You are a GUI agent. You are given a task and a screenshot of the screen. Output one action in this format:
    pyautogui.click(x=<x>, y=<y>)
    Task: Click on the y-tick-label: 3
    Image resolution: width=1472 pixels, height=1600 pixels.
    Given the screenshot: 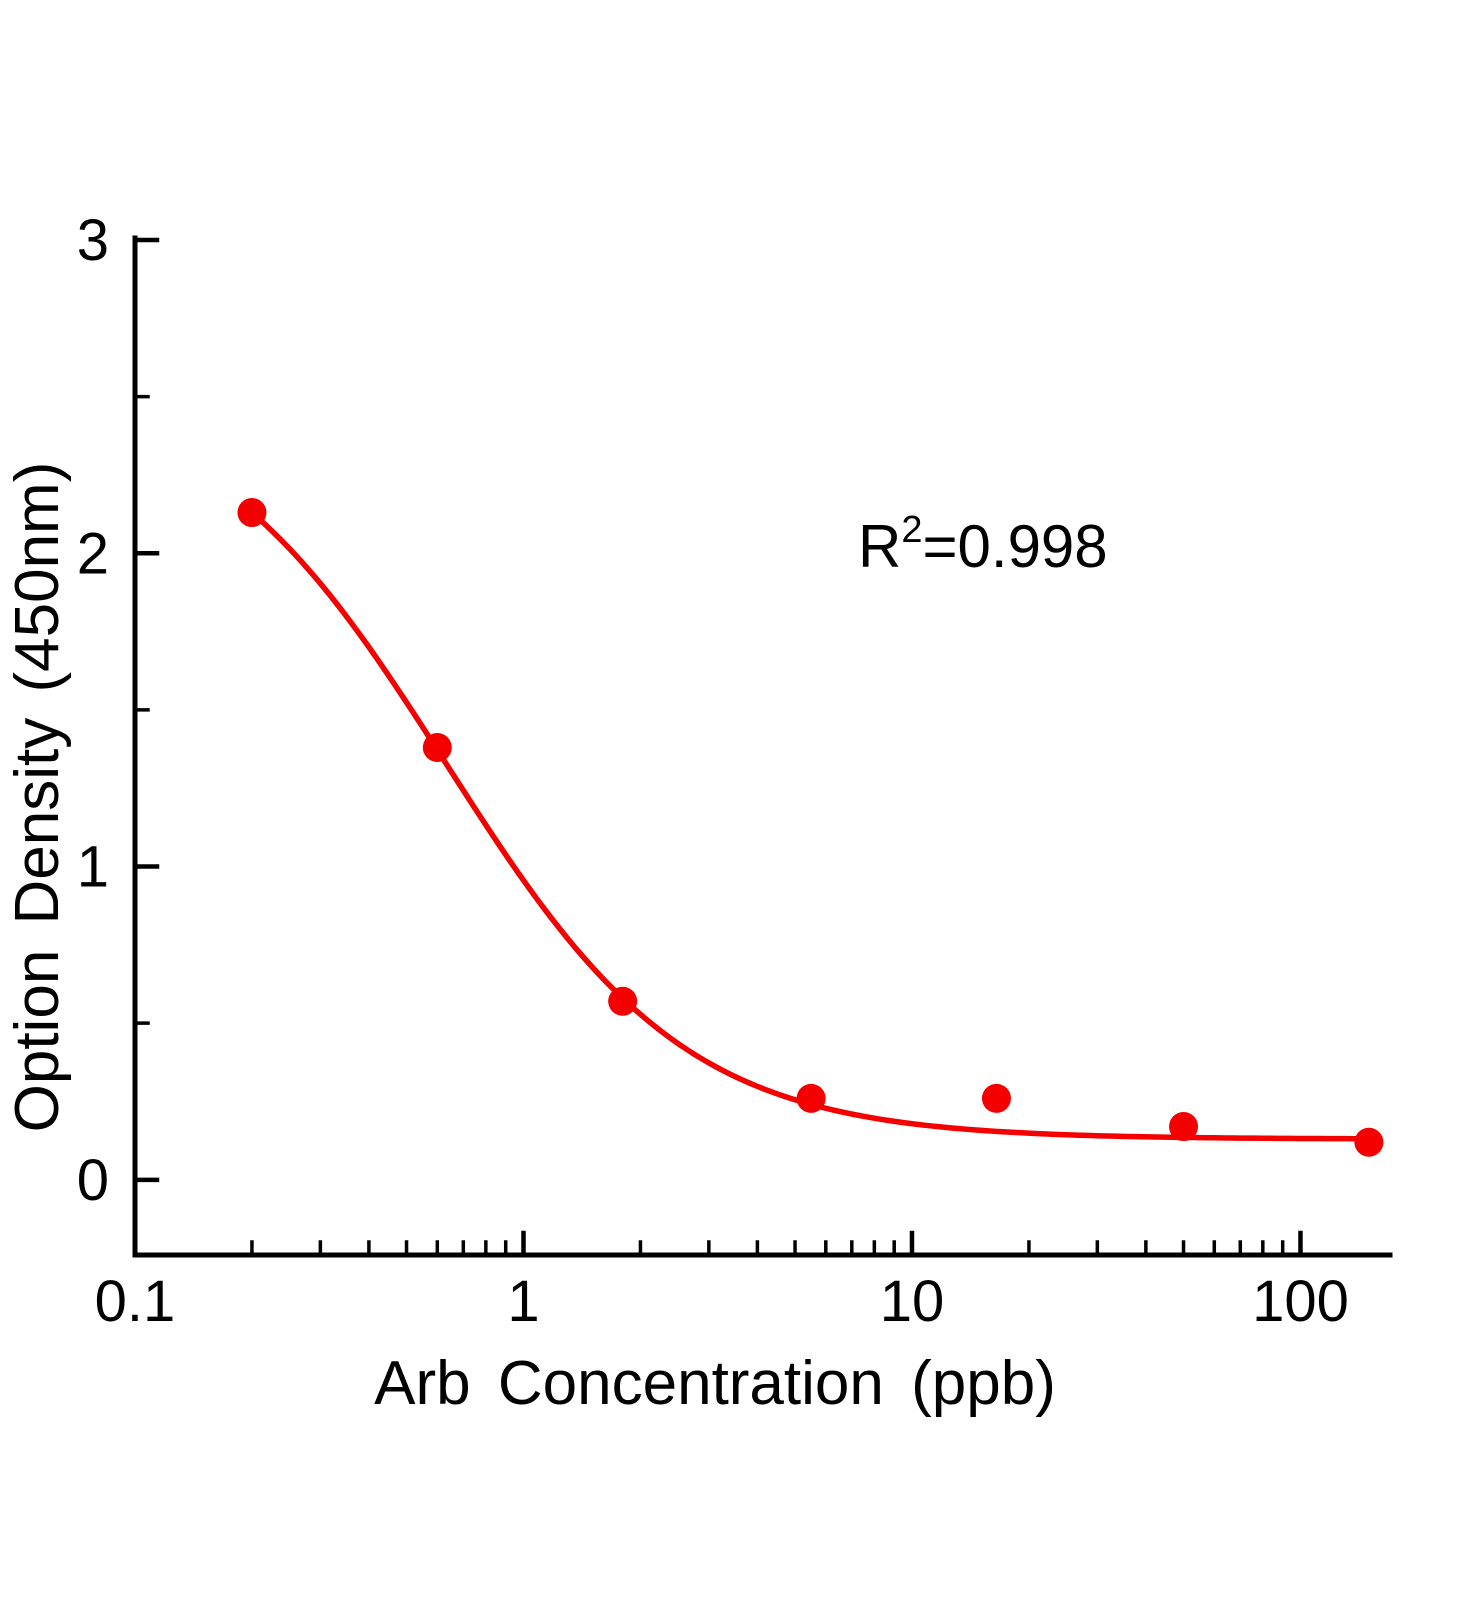 What is the action you would take?
    pyautogui.click(x=93, y=240)
    